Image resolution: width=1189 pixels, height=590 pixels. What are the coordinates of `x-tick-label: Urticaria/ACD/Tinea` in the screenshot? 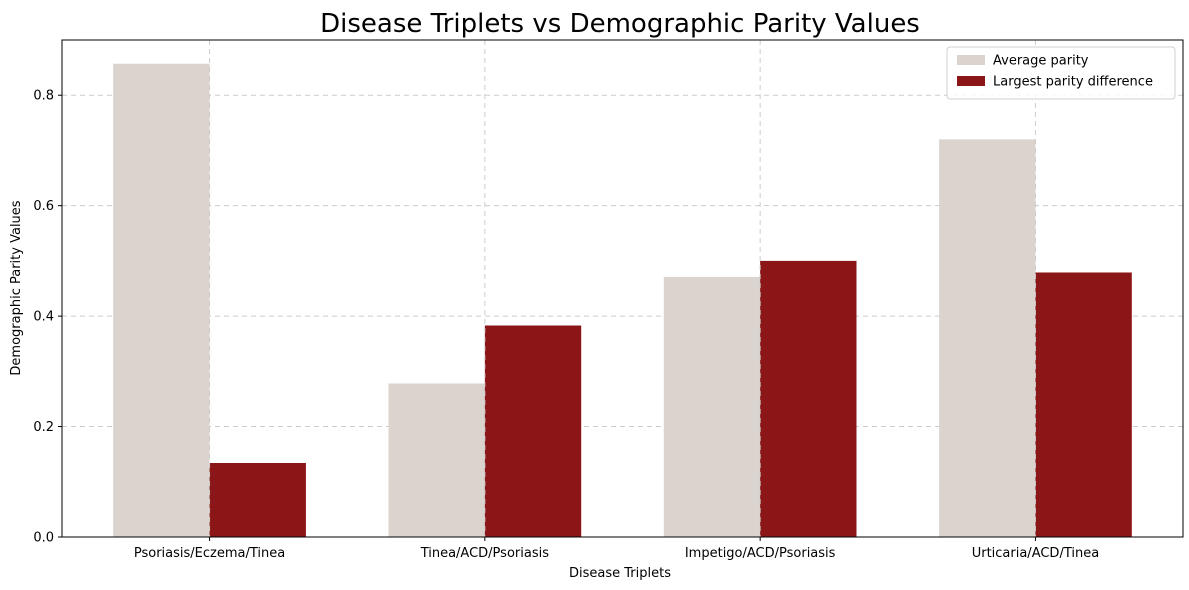 It's located at (1035, 553).